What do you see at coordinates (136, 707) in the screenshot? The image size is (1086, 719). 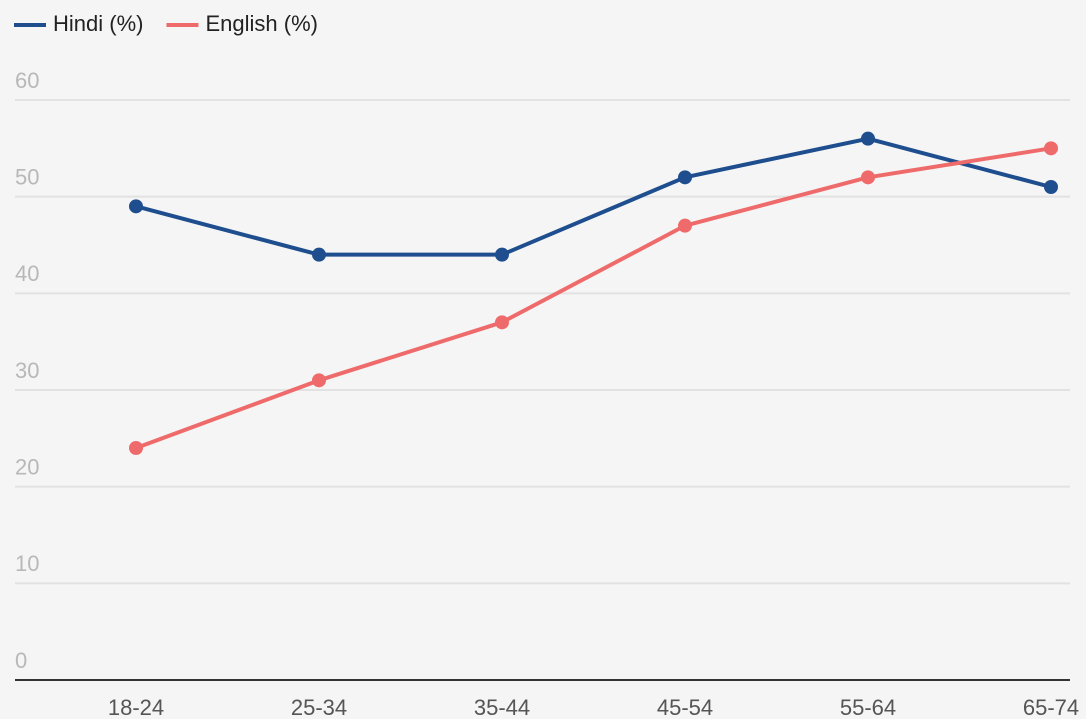 I see `x-tick-label: 18-24` at bounding box center [136, 707].